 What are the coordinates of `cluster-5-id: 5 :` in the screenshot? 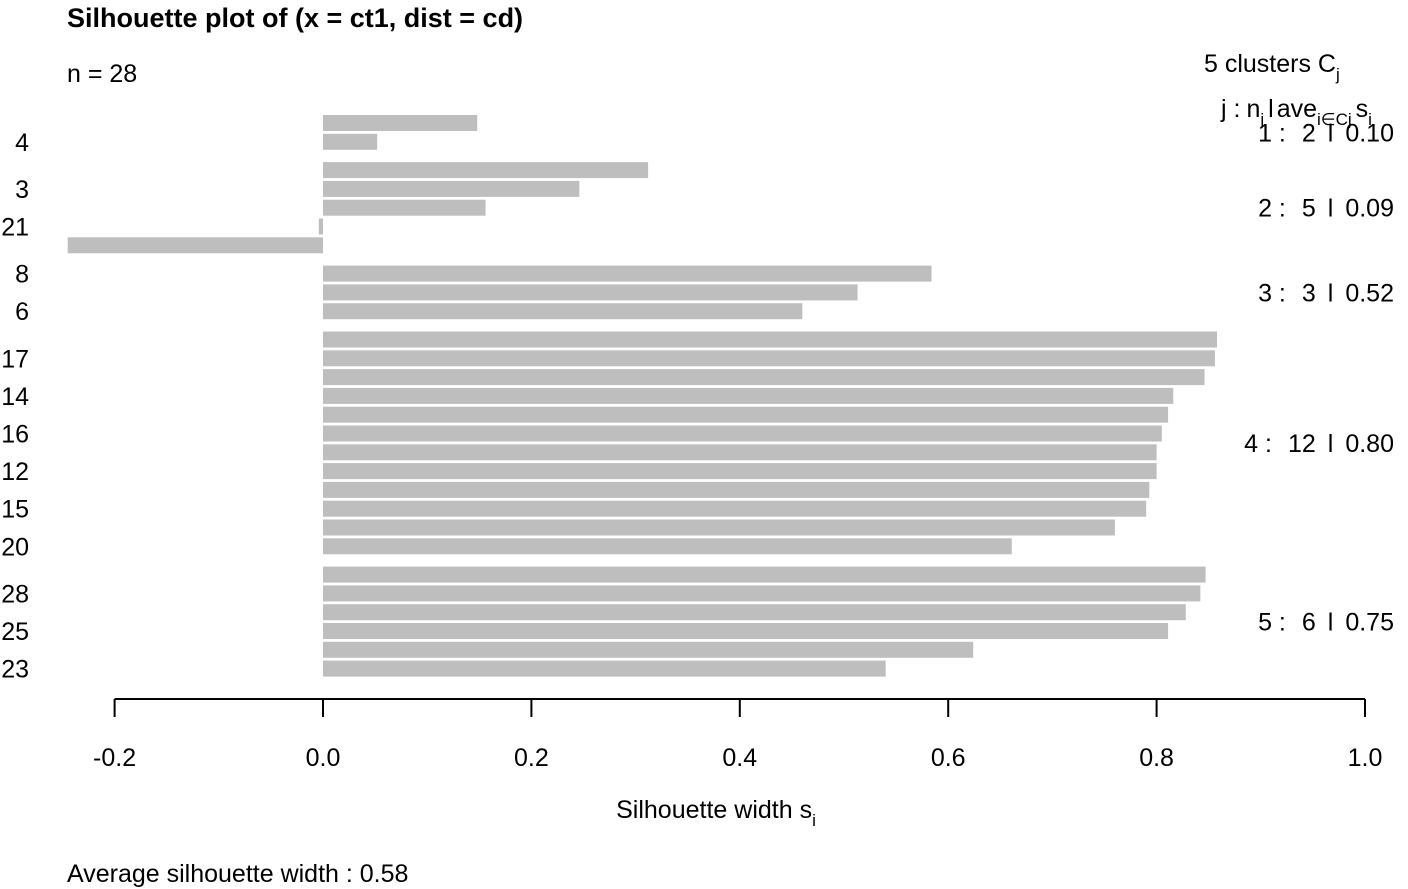 It's located at (1272, 623).